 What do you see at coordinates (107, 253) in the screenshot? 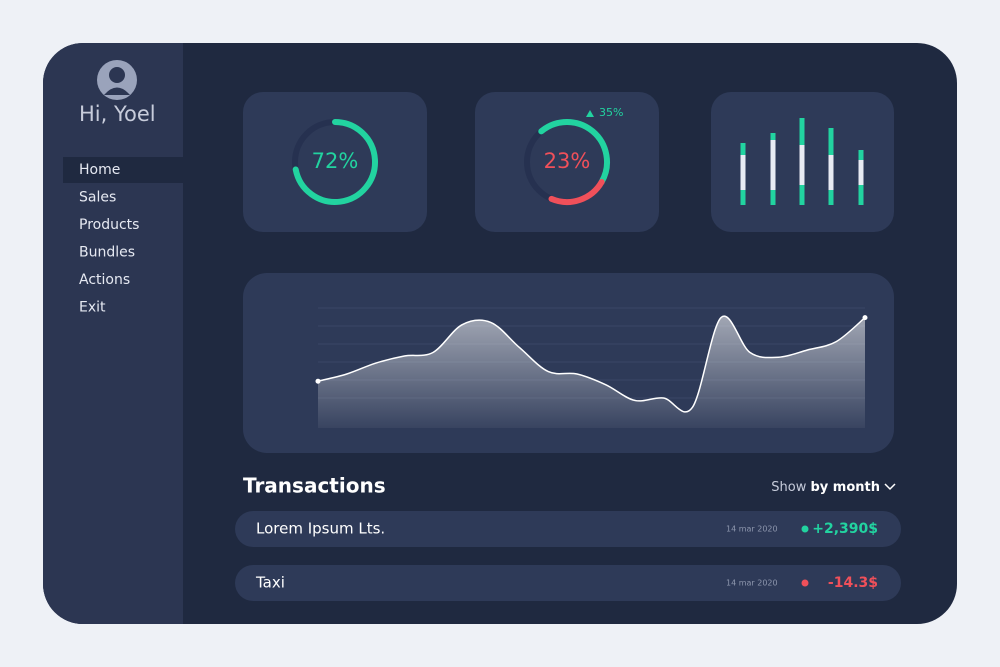
I see `menu-item: Bundles` at bounding box center [107, 253].